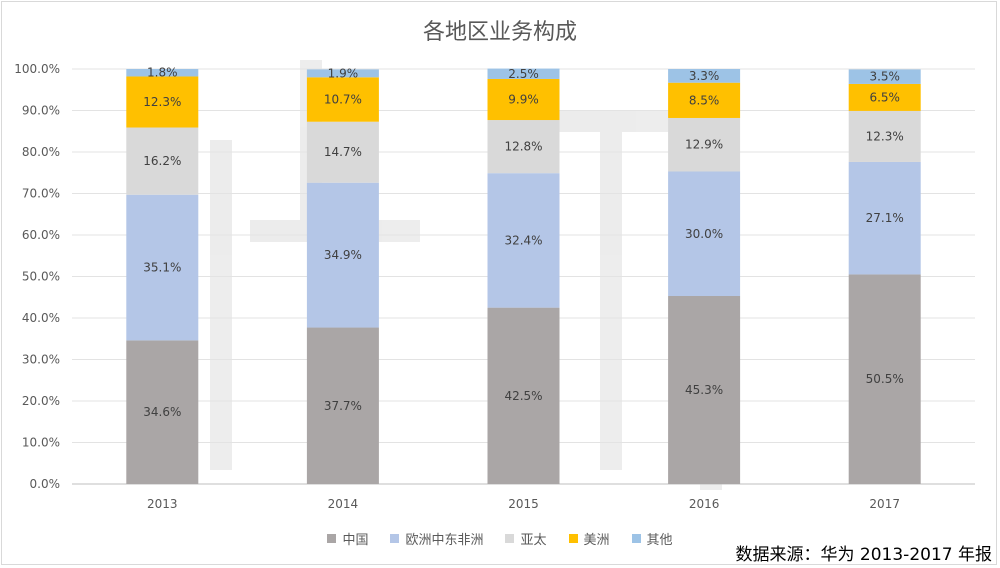  Describe the element at coordinates (499, 32) in the screenshot. I see `chart-title: 各地区业务构成` at that location.